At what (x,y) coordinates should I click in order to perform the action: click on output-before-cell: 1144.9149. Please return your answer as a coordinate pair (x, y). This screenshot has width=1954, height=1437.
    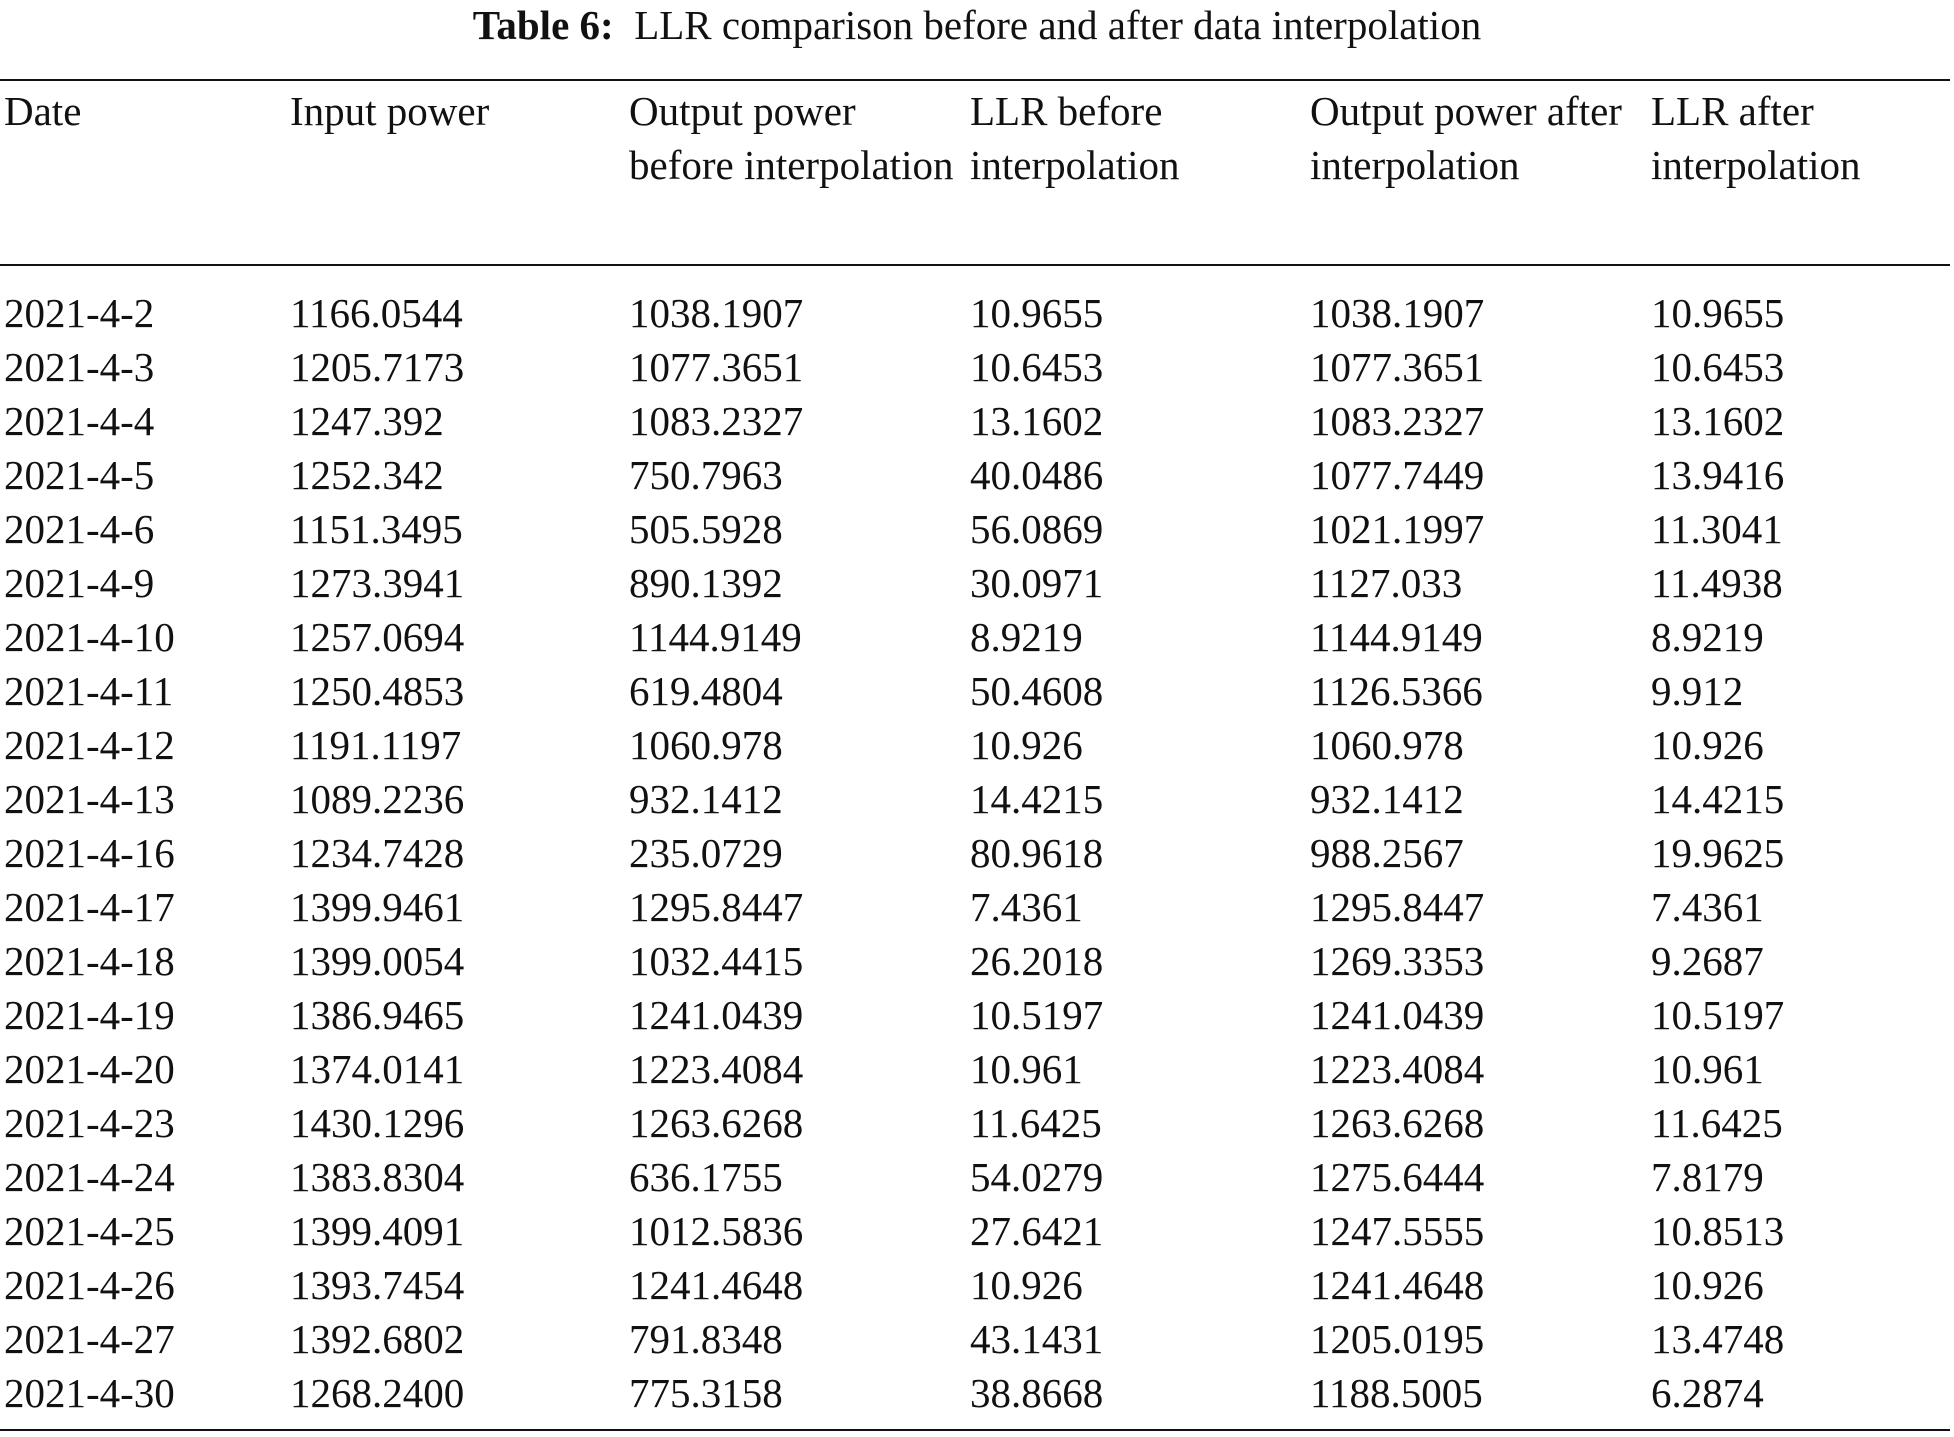
    Looking at the image, I should click on (715, 637).